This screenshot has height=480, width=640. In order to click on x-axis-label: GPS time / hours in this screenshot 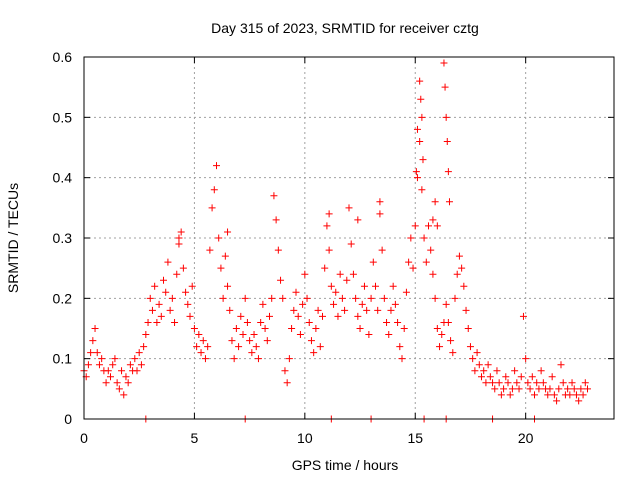, I will do `click(345, 465)`.